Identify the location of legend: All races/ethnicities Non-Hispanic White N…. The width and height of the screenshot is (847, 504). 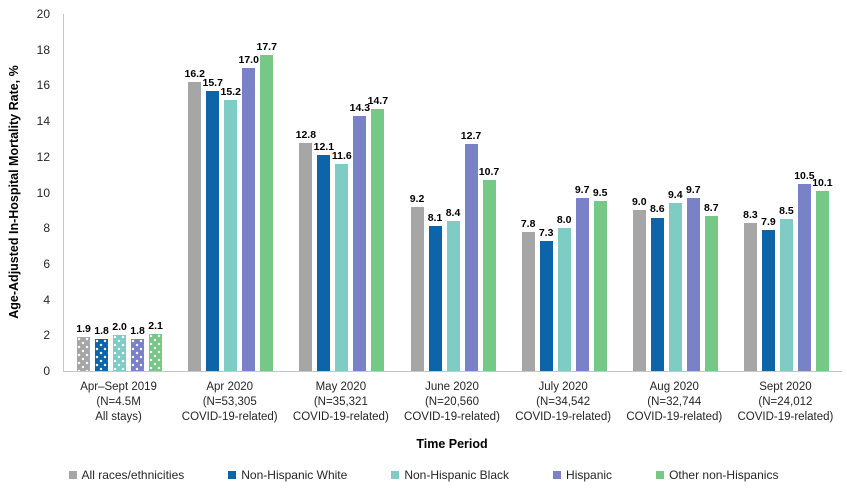
(423, 475).